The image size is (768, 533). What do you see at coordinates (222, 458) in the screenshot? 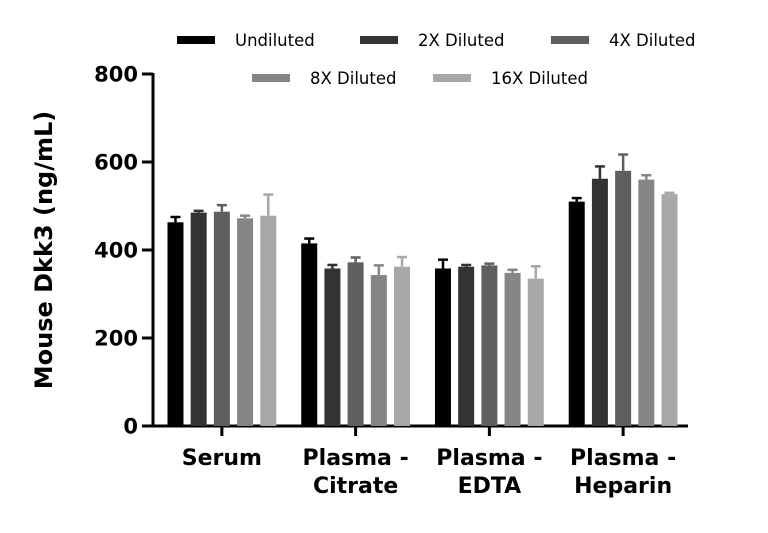
I see `x-tick-label: Serum` at bounding box center [222, 458].